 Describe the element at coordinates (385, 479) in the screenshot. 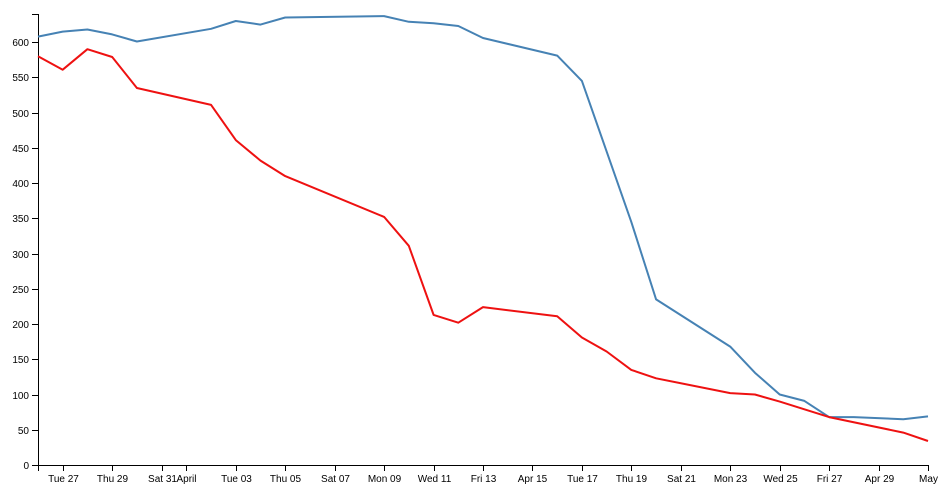

I see `x-tick-label: Mon 09` at that location.